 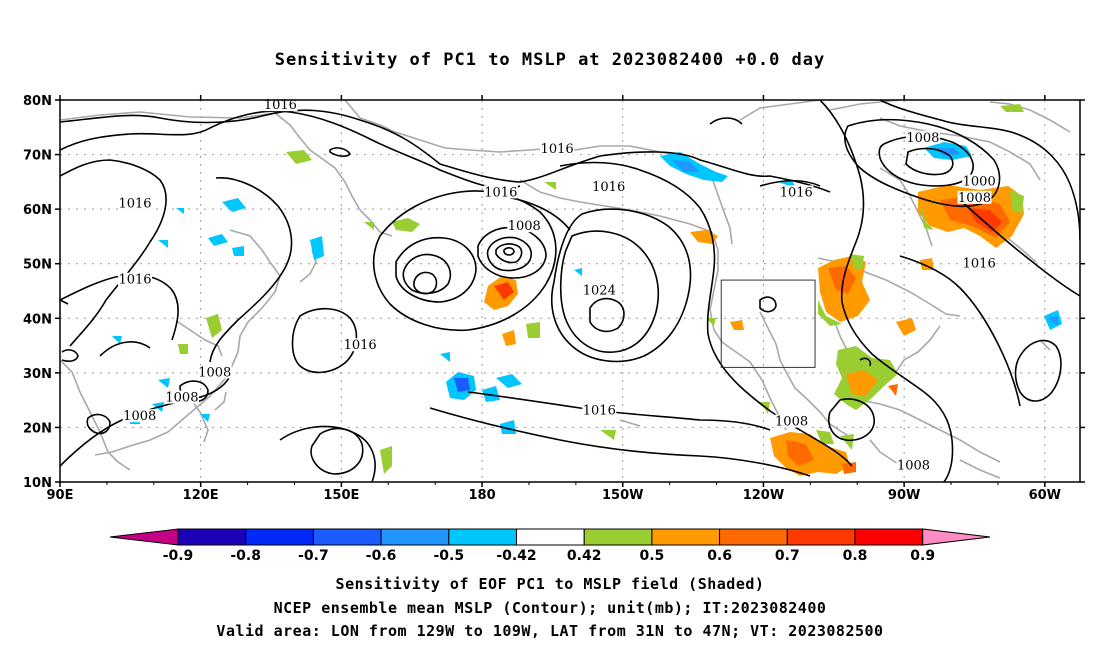 I want to click on lat-label: 60N, so click(x=37, y=210).